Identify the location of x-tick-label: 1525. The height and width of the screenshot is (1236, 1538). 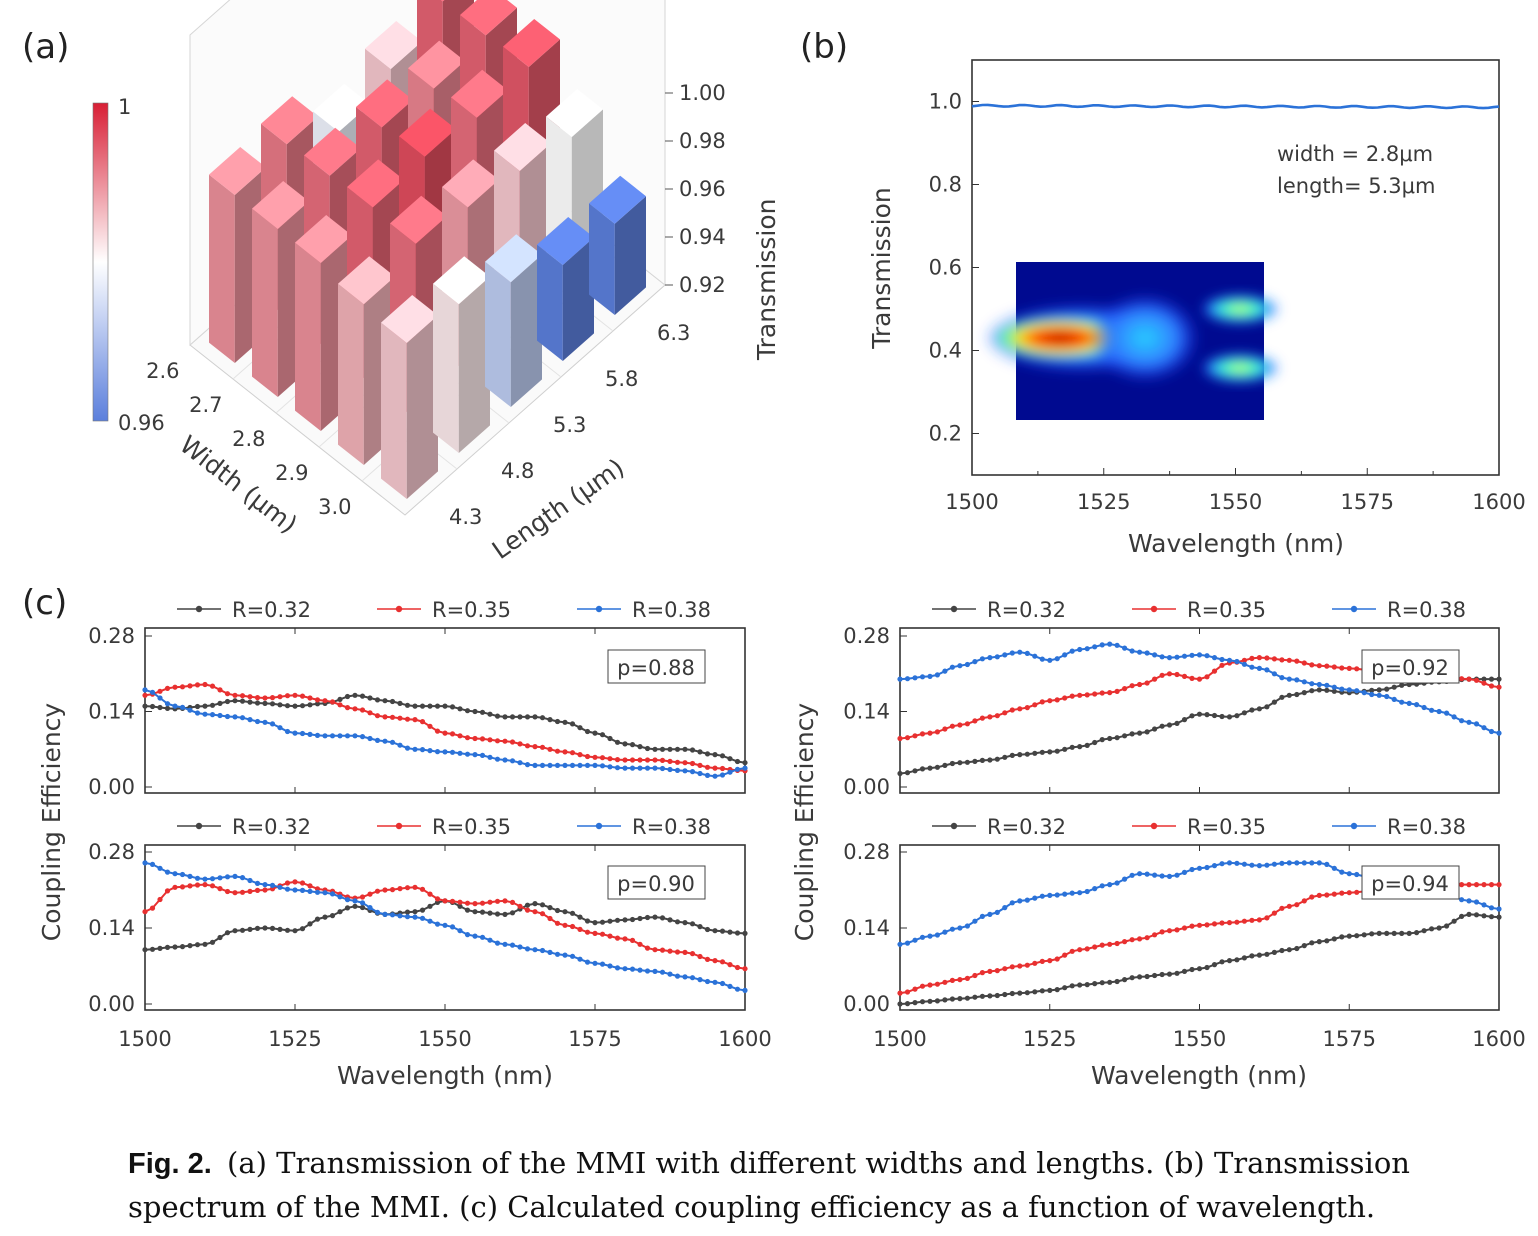
(294, 1039).